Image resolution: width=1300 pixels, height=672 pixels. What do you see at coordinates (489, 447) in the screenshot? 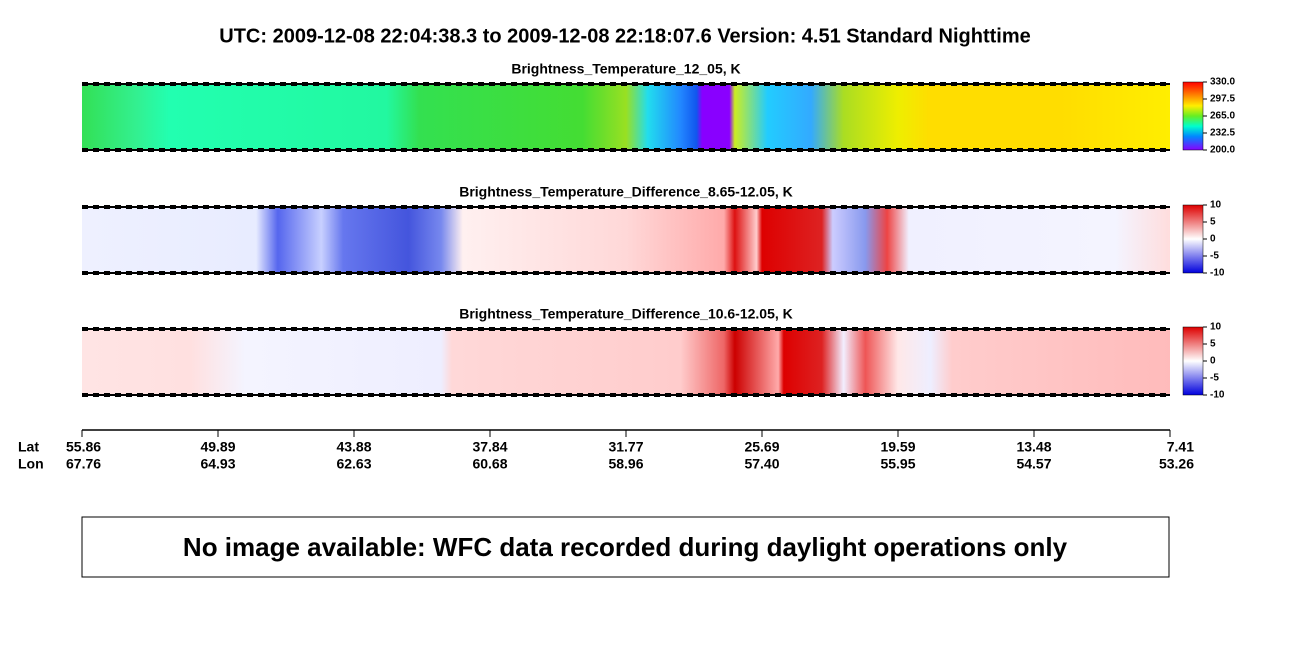
I see `lat-value: 37.84` at bounding box center [489, 447].